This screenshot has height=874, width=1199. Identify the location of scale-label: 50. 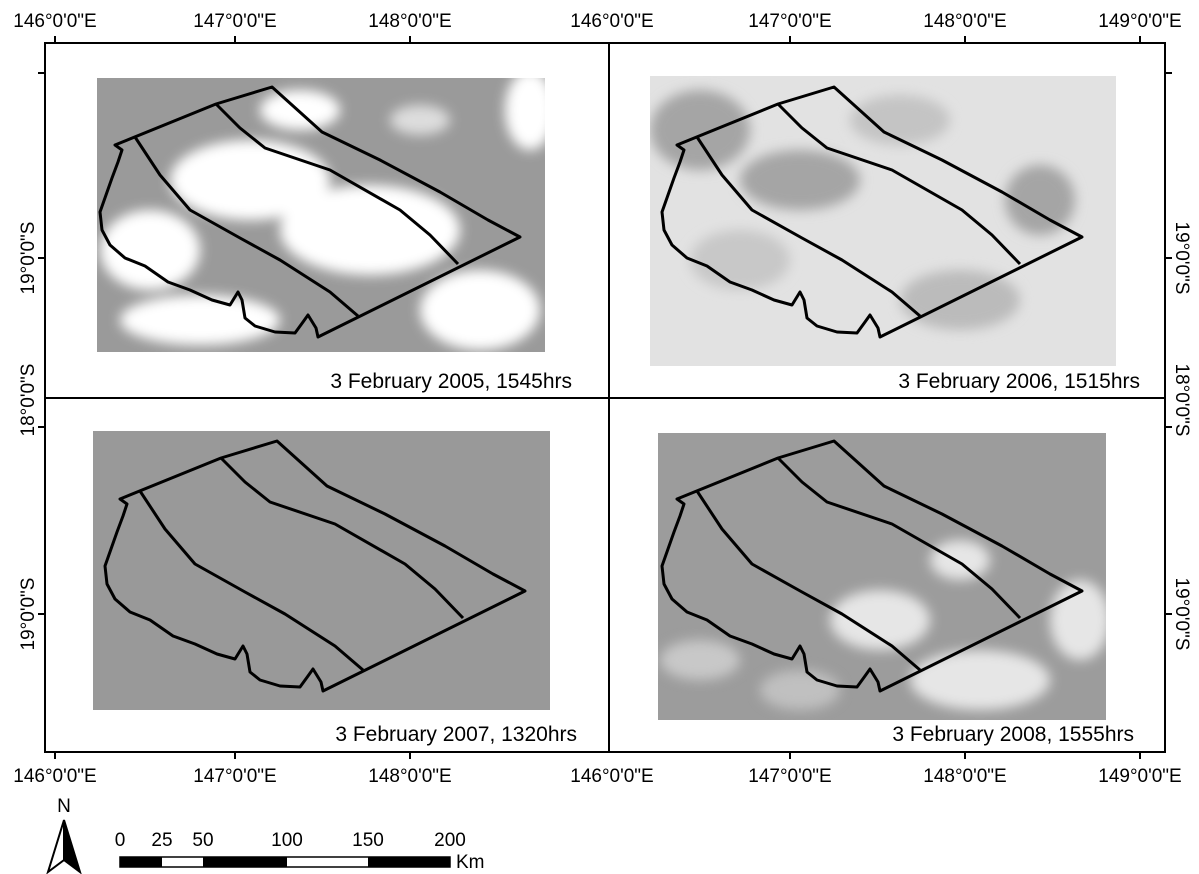
(202, 840).